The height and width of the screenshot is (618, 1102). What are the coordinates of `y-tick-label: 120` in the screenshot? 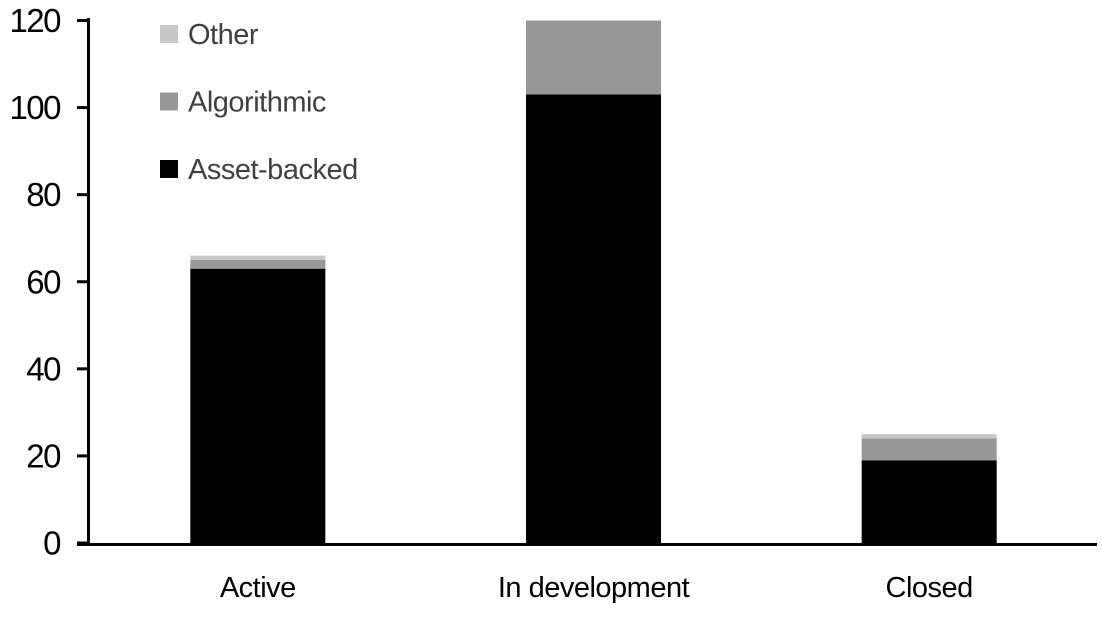 It's located at (35, 20).